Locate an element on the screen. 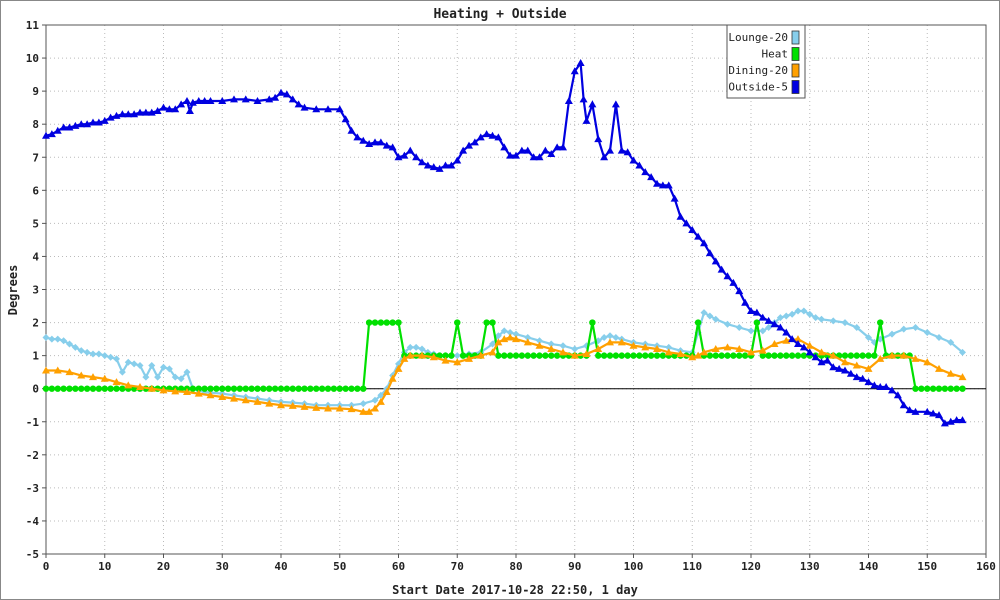 This screenshot has height=600, width=1000. x-tick-label: 110 is located at coordinates (692, 566).